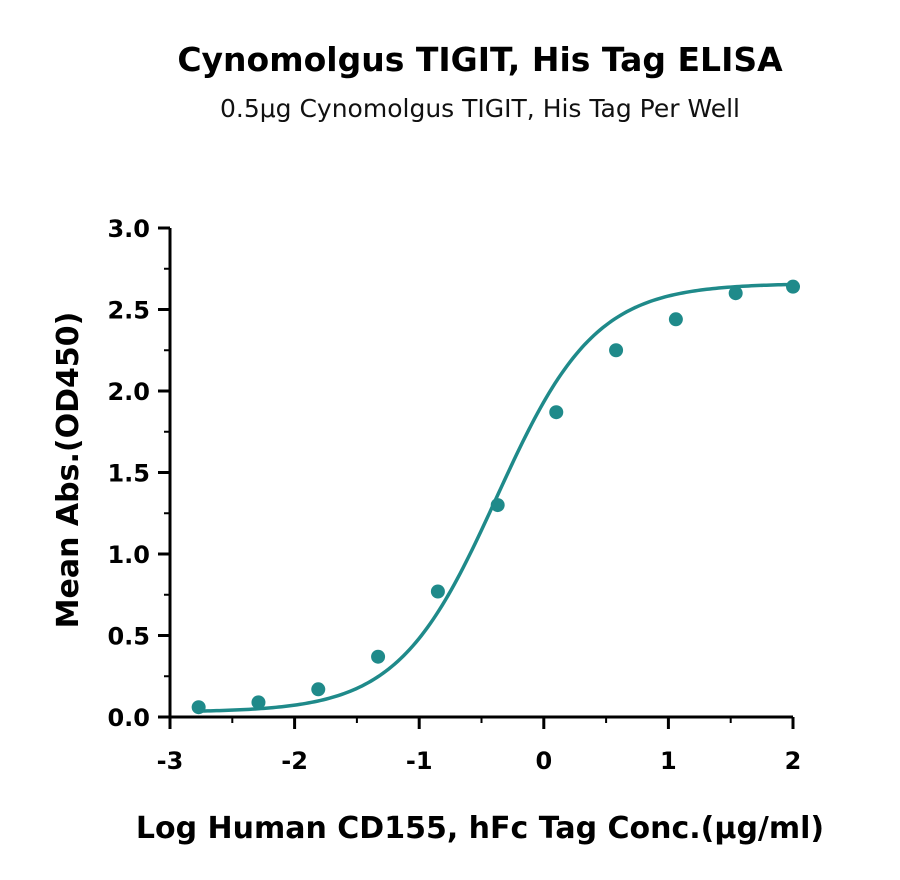 This screenshot has width=900, height=880. I want to click on x-tick-label: 1, so click(668, 761).